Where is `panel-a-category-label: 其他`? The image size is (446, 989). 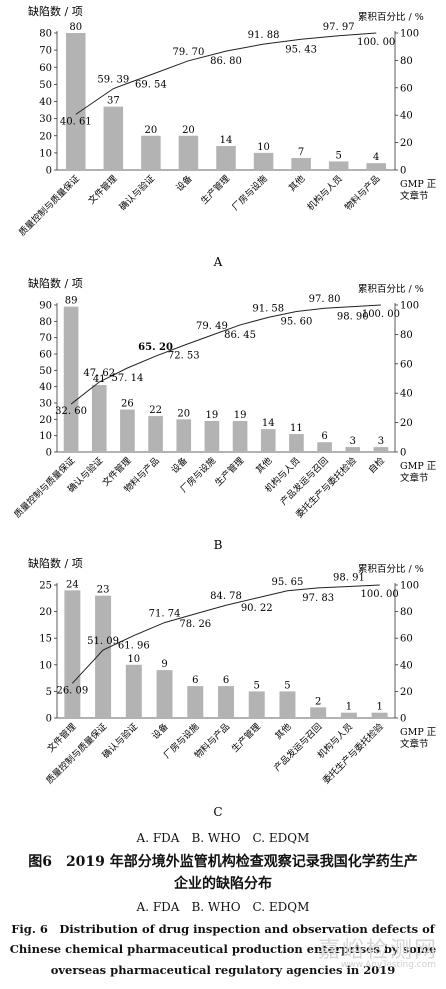
panel-a-category-label: 其他 is located at coordinates (296, 183).